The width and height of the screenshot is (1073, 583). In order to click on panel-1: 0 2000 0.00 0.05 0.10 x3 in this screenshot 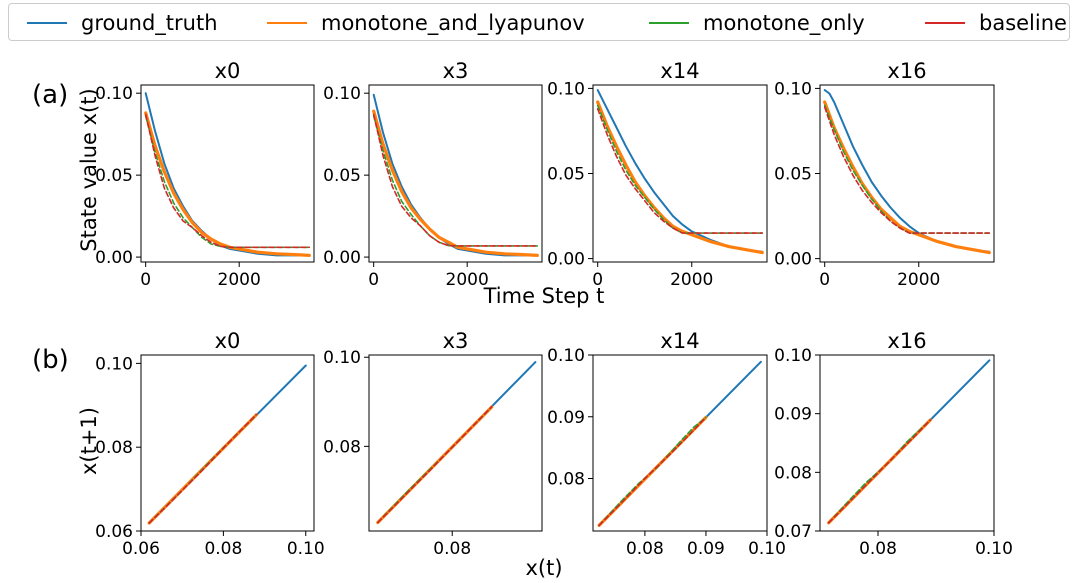, I will do `click(432, 174)`.